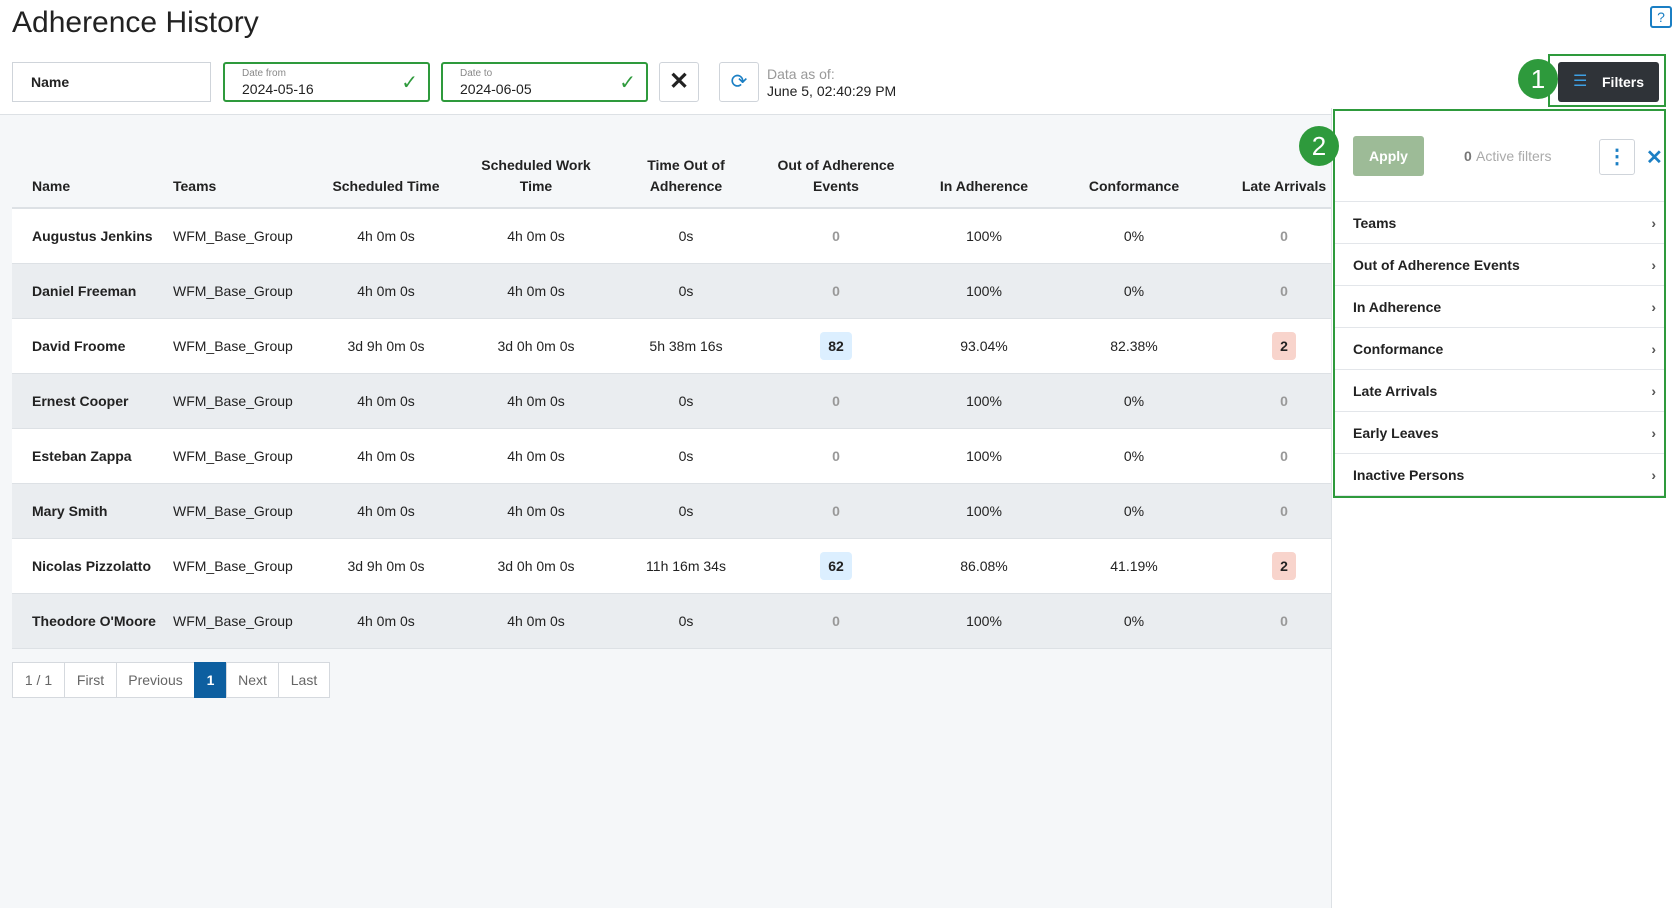 The height and width of the screenshot is (908, 1678). Describe the element at coordinates (1499, 349) in the screenshot. I see `filter-item: Conformance ›` at that location.